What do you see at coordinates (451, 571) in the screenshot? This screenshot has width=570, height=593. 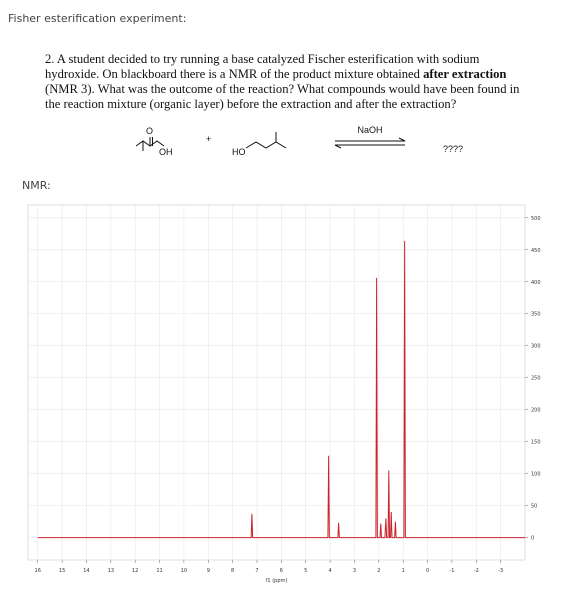 I see `x-tick-label: -1` at bounding box center [451, 571].